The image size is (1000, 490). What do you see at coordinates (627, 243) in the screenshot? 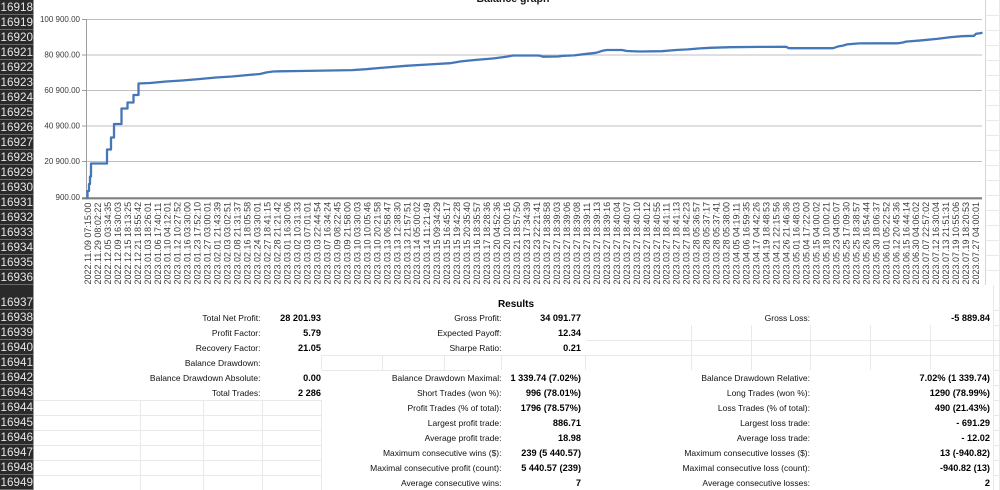
I see `svg-text: 2023.03.27 18:40:07` at bounding box center [627, 243].